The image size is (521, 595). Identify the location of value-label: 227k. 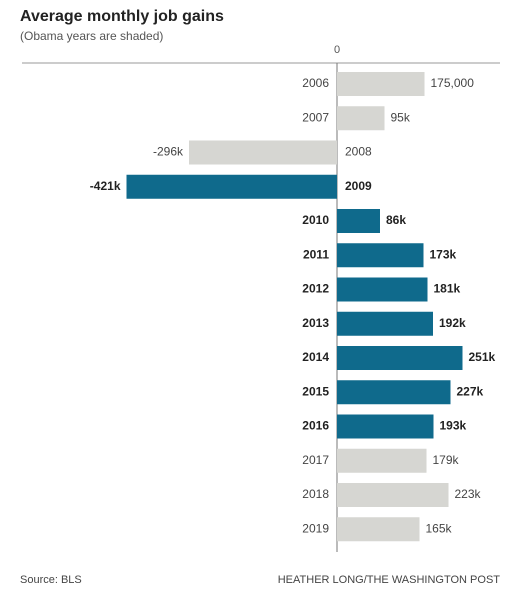
(470, 391).